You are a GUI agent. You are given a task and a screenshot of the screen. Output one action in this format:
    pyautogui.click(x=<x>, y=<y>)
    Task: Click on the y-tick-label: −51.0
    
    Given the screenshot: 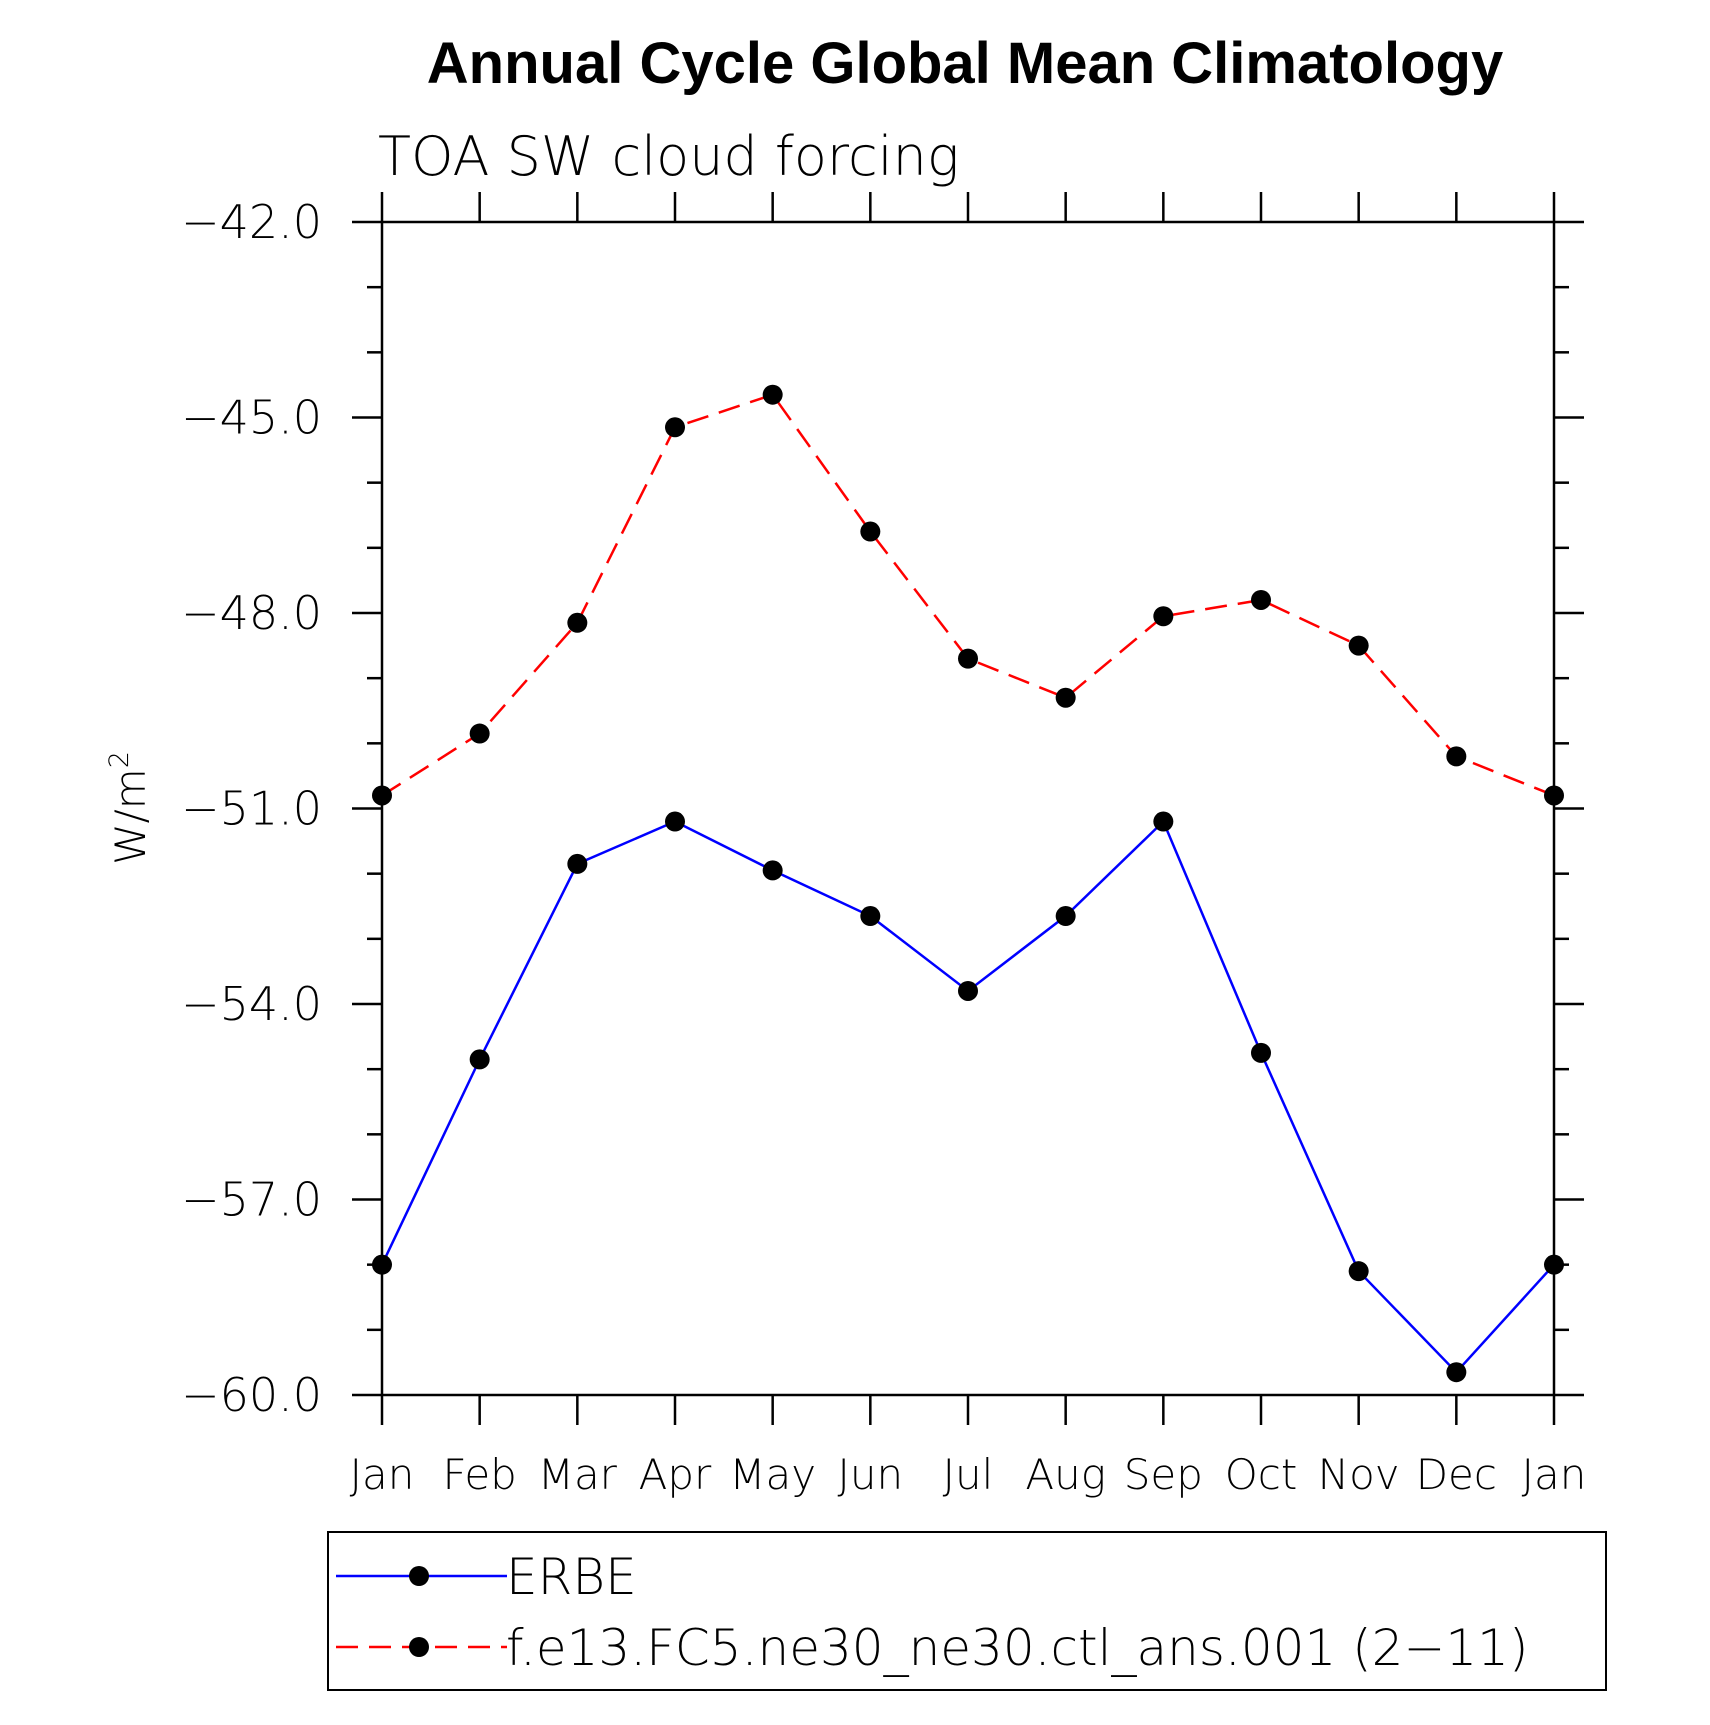 What is the action you would take?
    pyautogui.click(x=251, y=809)
    